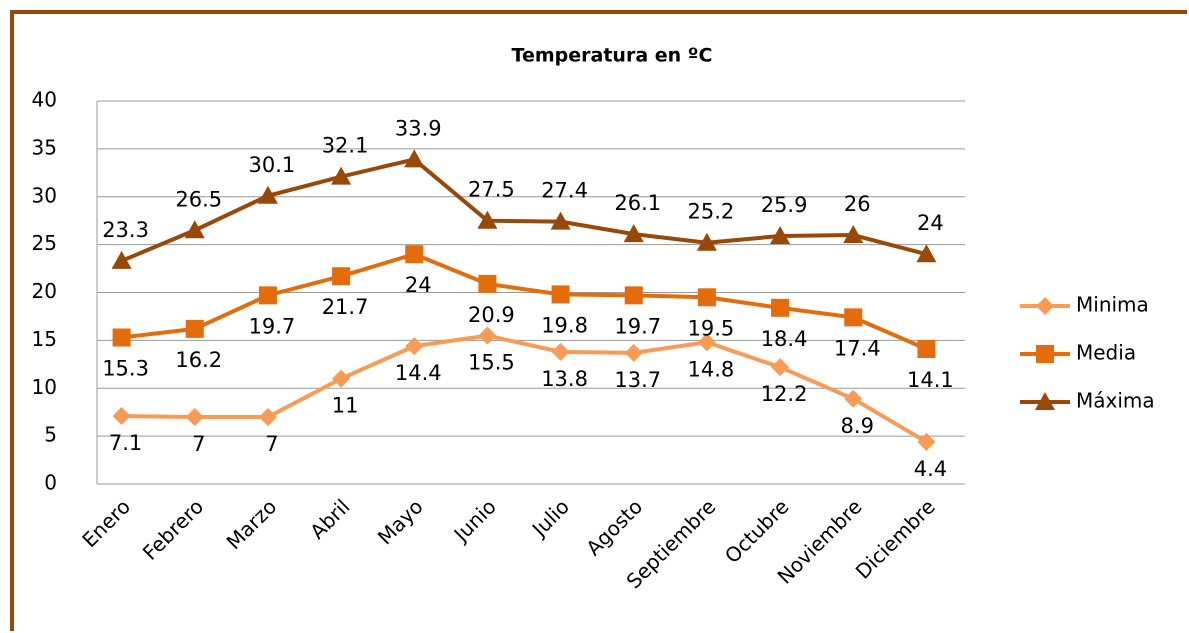 The height and width of the screenshot is (633, 1189). I want to click on data-label: 18.4, so click(784, 339).